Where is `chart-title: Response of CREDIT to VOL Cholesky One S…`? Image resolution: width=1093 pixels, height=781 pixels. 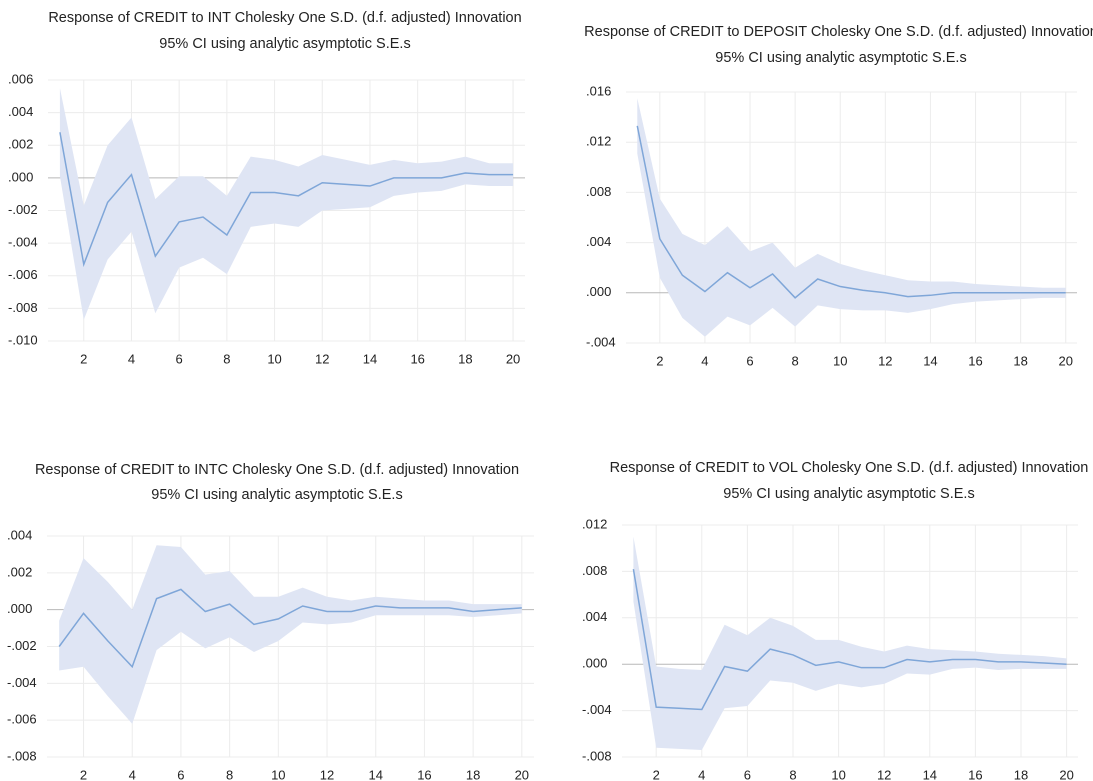 chart-title: Response of CREDIT to VOL Cholesky One S… is located at coordinates (849, 468).